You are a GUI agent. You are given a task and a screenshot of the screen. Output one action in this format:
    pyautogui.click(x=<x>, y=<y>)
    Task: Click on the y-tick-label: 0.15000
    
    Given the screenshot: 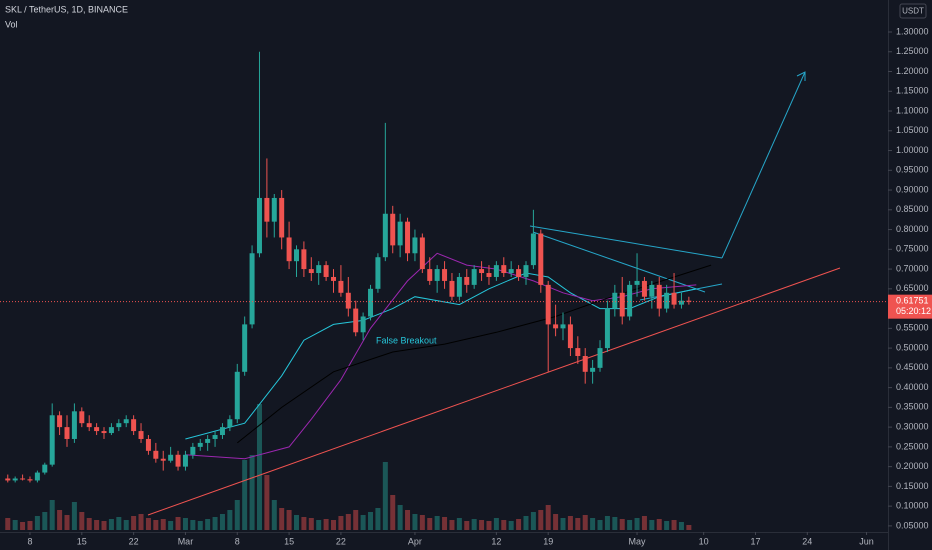 What is the action you would take?
    pyautogui.click(x=912, y=486)
    